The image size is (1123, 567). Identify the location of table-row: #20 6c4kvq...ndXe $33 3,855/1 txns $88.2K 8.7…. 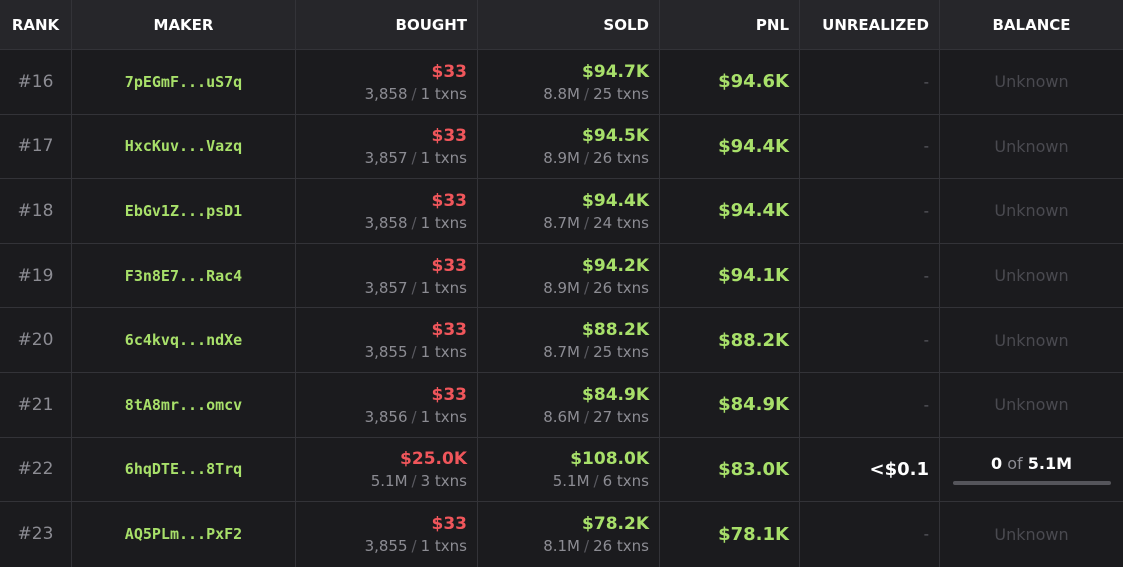
(561, 340).